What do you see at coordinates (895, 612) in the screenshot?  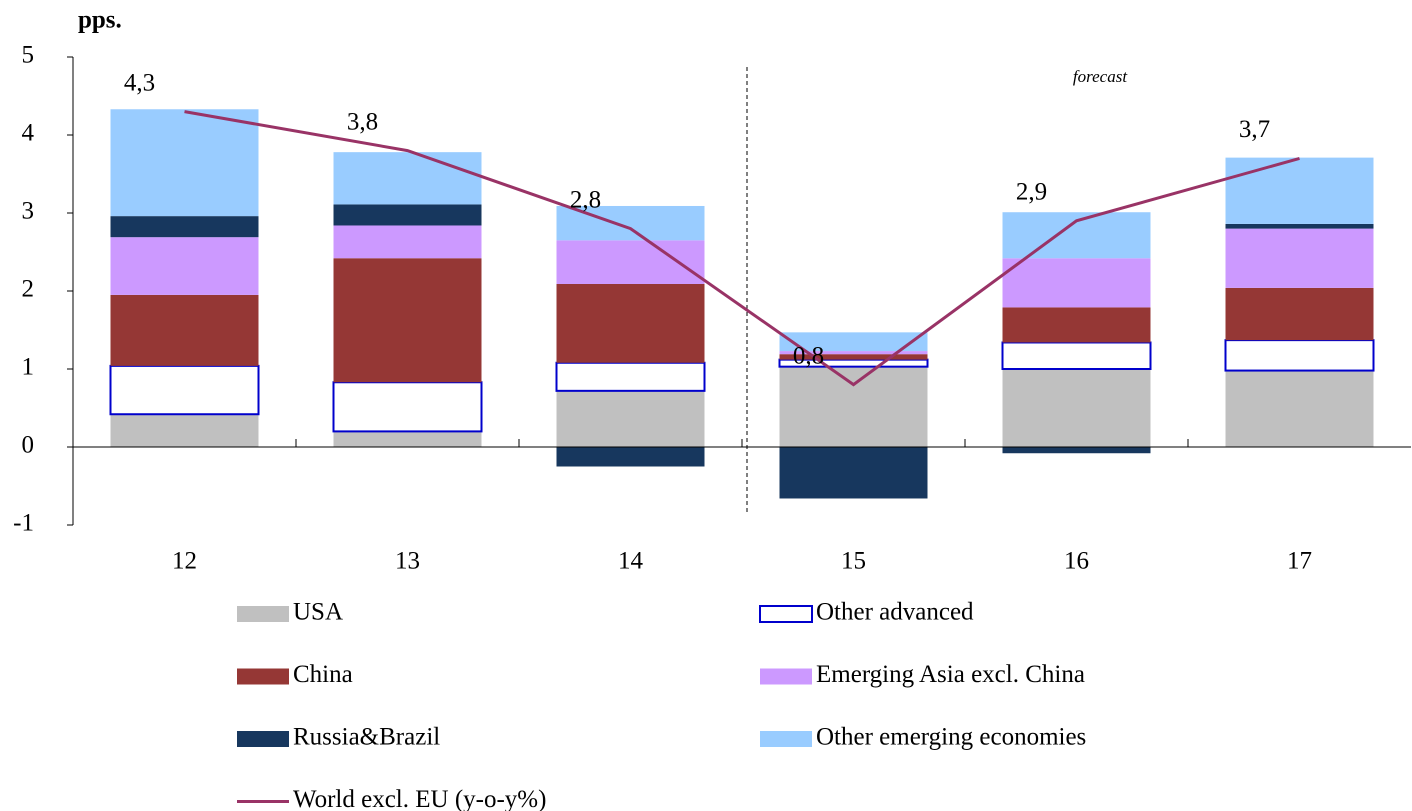 I see `legend-label: Other advanced` at bounding box center [895, 612].